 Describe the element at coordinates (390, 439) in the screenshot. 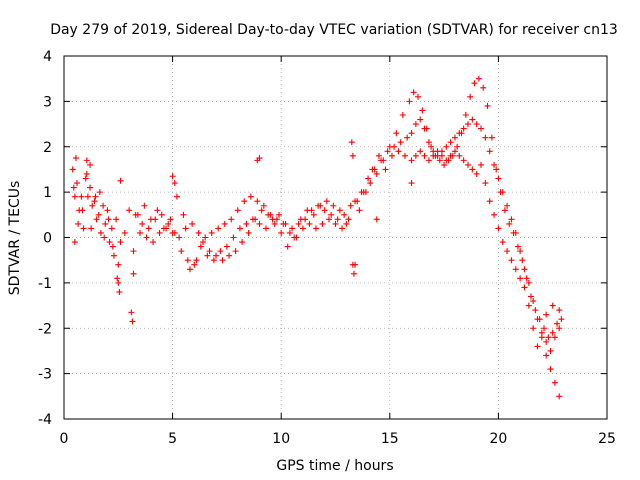

I see `x-tick-label: 15` at that location.